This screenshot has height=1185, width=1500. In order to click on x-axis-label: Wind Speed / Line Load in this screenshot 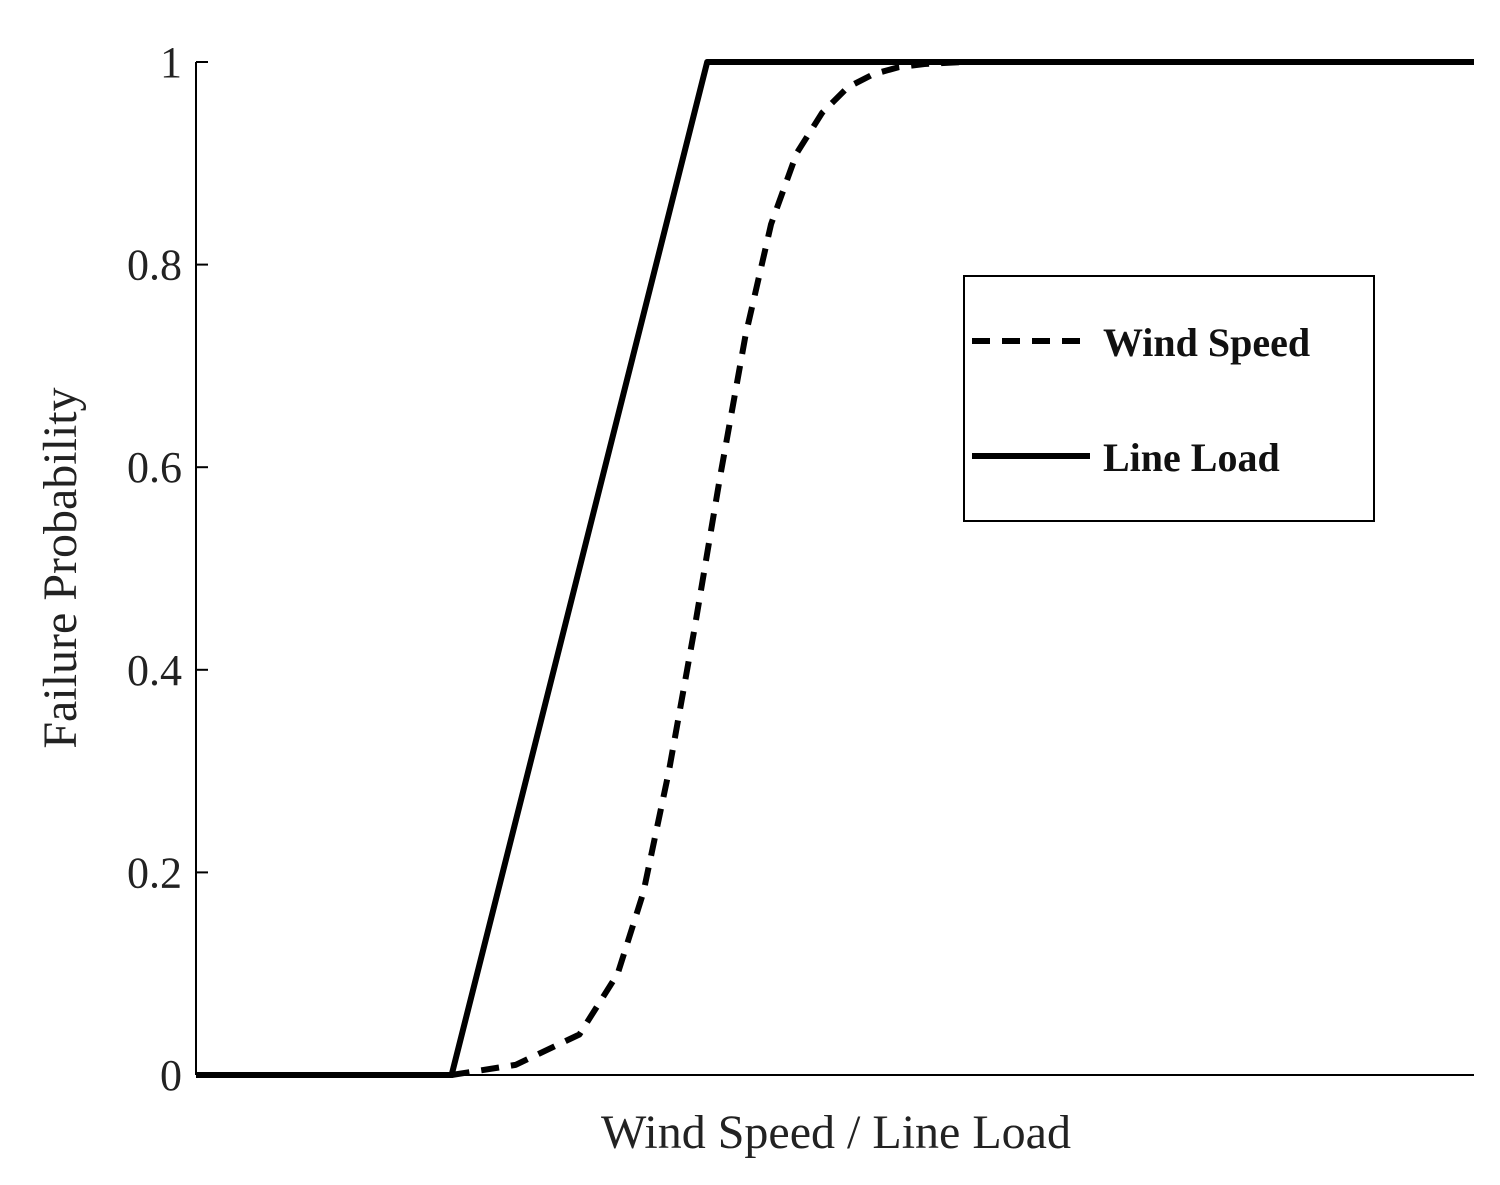, I will do `click(836, 1132)`.